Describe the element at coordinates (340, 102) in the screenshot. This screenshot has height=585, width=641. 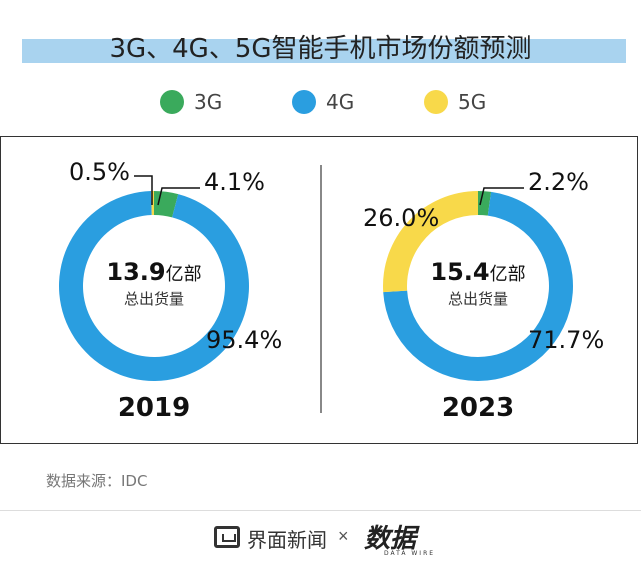
I see `legend-label-4g: 4G` at that location.